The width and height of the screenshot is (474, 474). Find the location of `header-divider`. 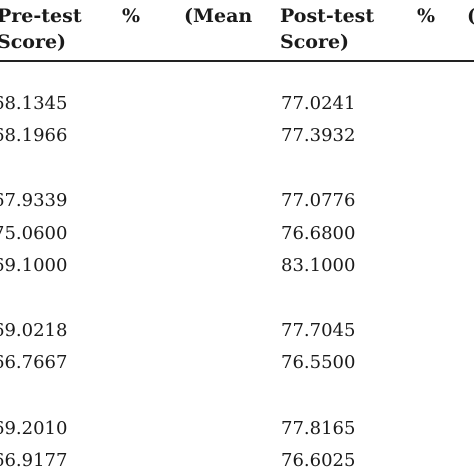

header-divider is located at coordinates (237, 61).